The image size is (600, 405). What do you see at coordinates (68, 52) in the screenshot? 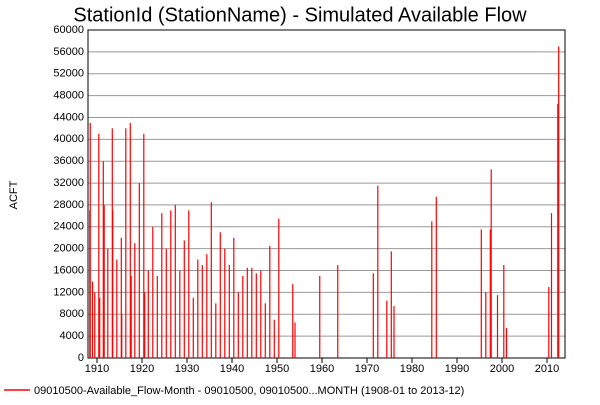
I see `y-tick-label: 56000` at bounding box center [68, 52].